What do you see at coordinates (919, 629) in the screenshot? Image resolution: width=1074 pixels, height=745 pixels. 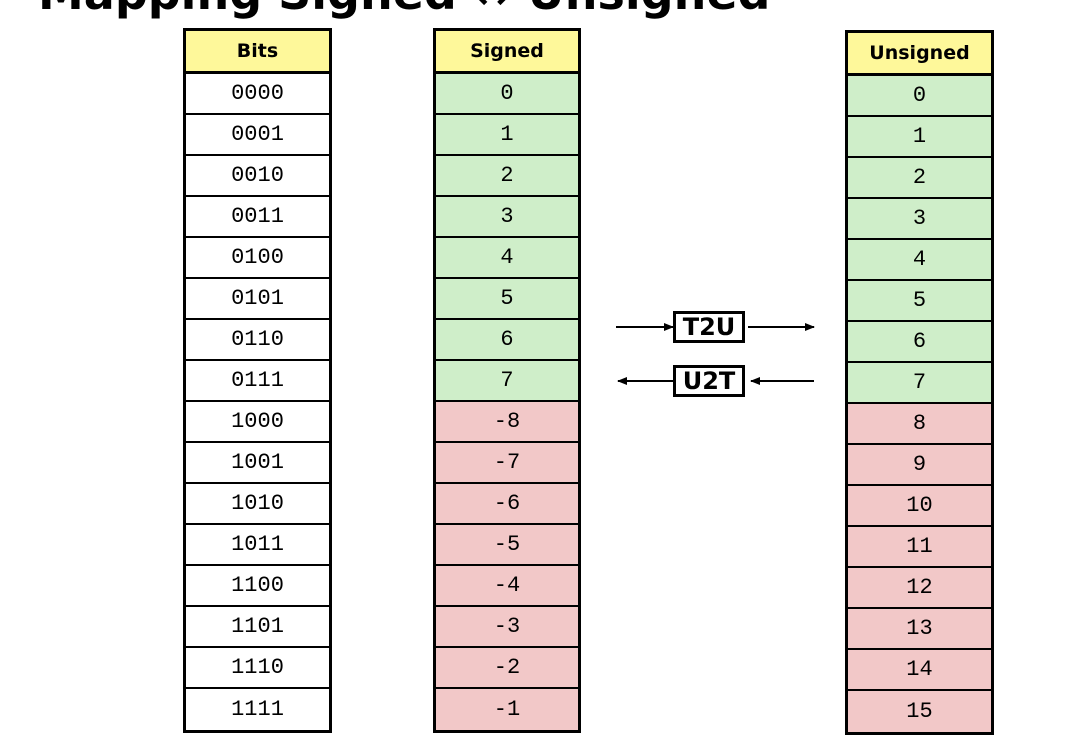 I see `unsigned-cell: 13` at bounding box center [919, 629].